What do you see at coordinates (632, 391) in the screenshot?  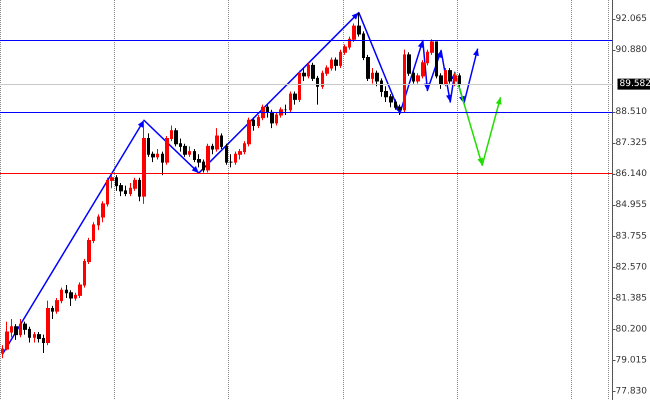 I see `y-tick-label: 77.830` at bounding box center [632, 391].